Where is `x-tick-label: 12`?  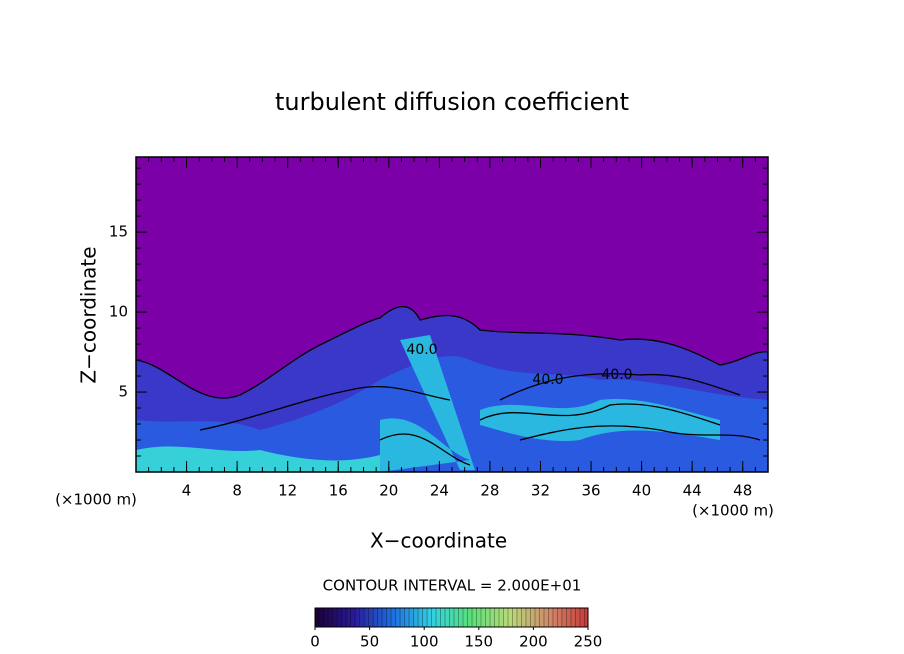
x-tick-label: 12 is located at coordinates (287, 491).